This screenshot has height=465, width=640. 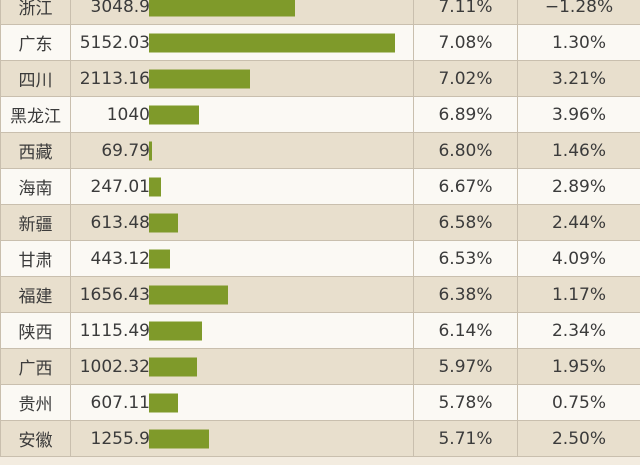 What do you see at coordinates (128, 114) in the screenshot?
I see `value-label: 1040` at bounding box center [128, 114].